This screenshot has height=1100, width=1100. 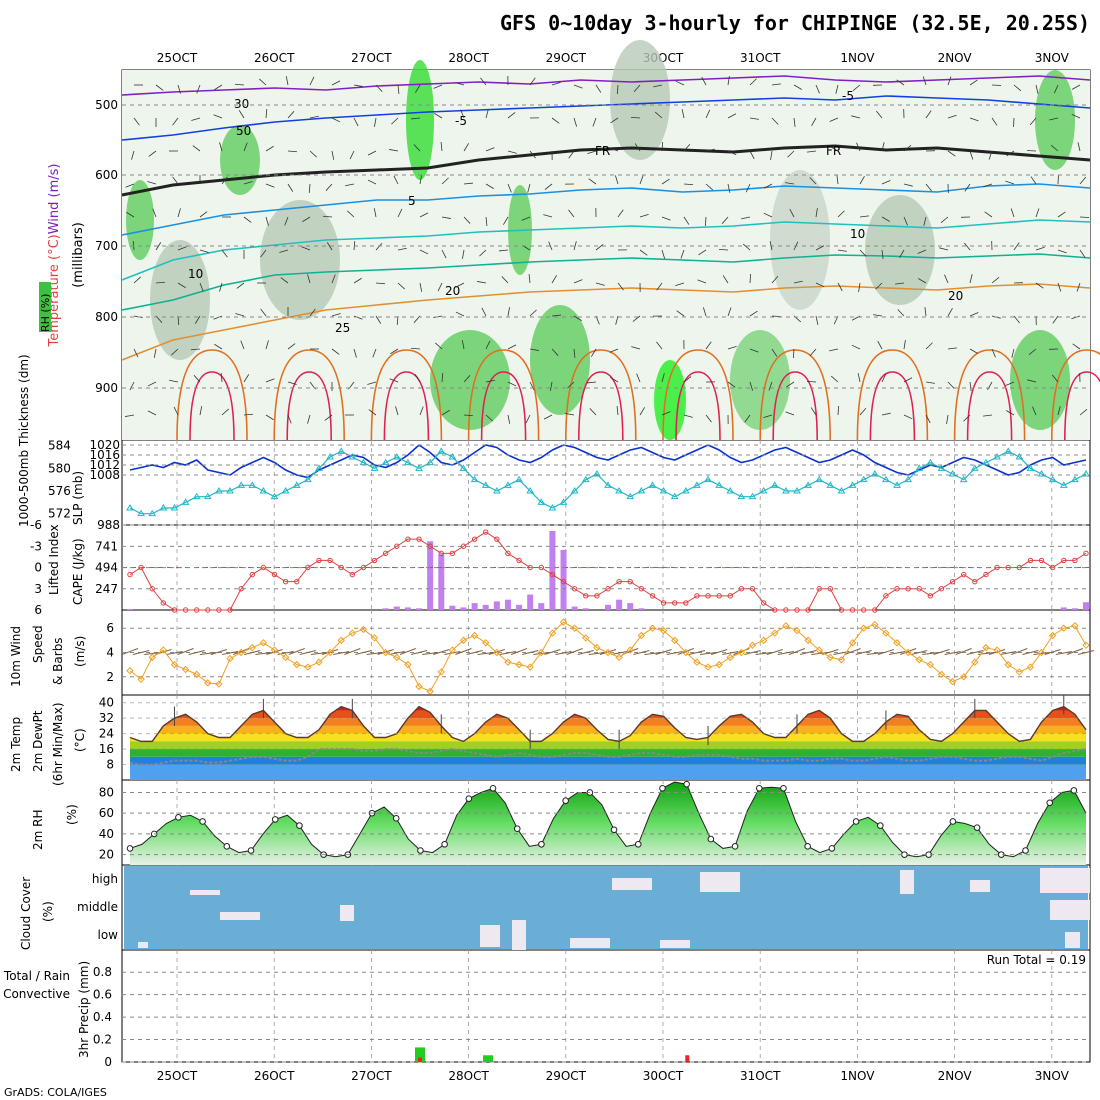 I want to click on precip-tick: 0, so click(x=108, y=1062).